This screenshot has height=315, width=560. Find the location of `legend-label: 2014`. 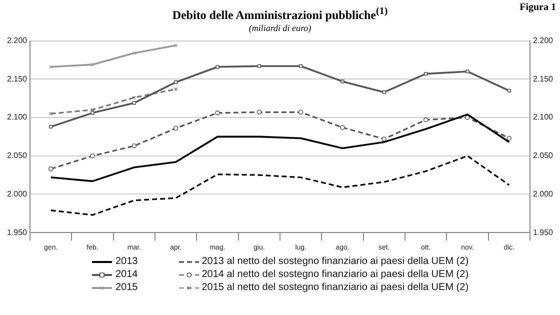

legend-label: 2014 is located at coordinates (126, 274).